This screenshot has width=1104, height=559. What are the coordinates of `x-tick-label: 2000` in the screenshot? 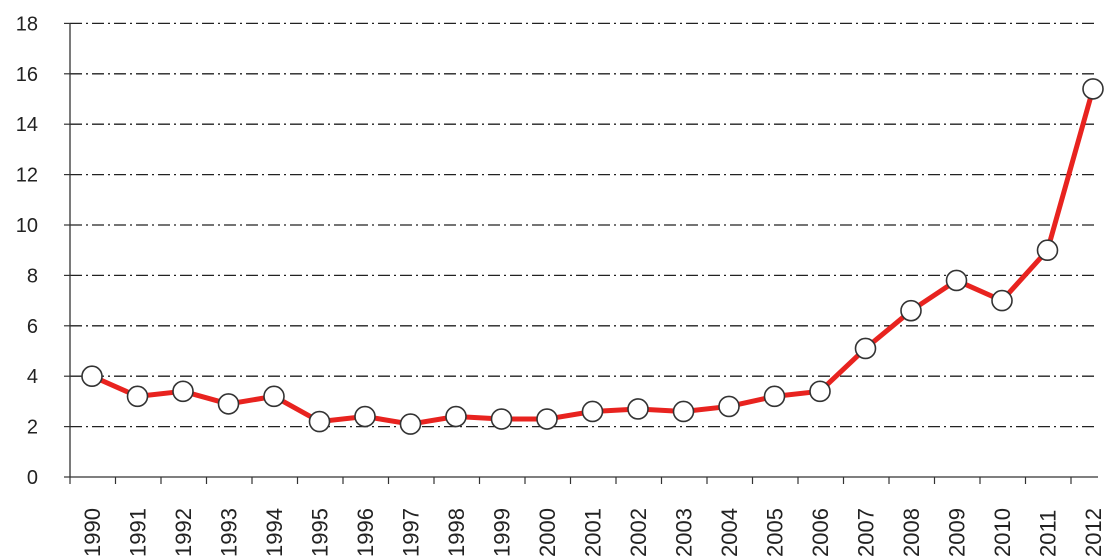 It's located at (547, 532).